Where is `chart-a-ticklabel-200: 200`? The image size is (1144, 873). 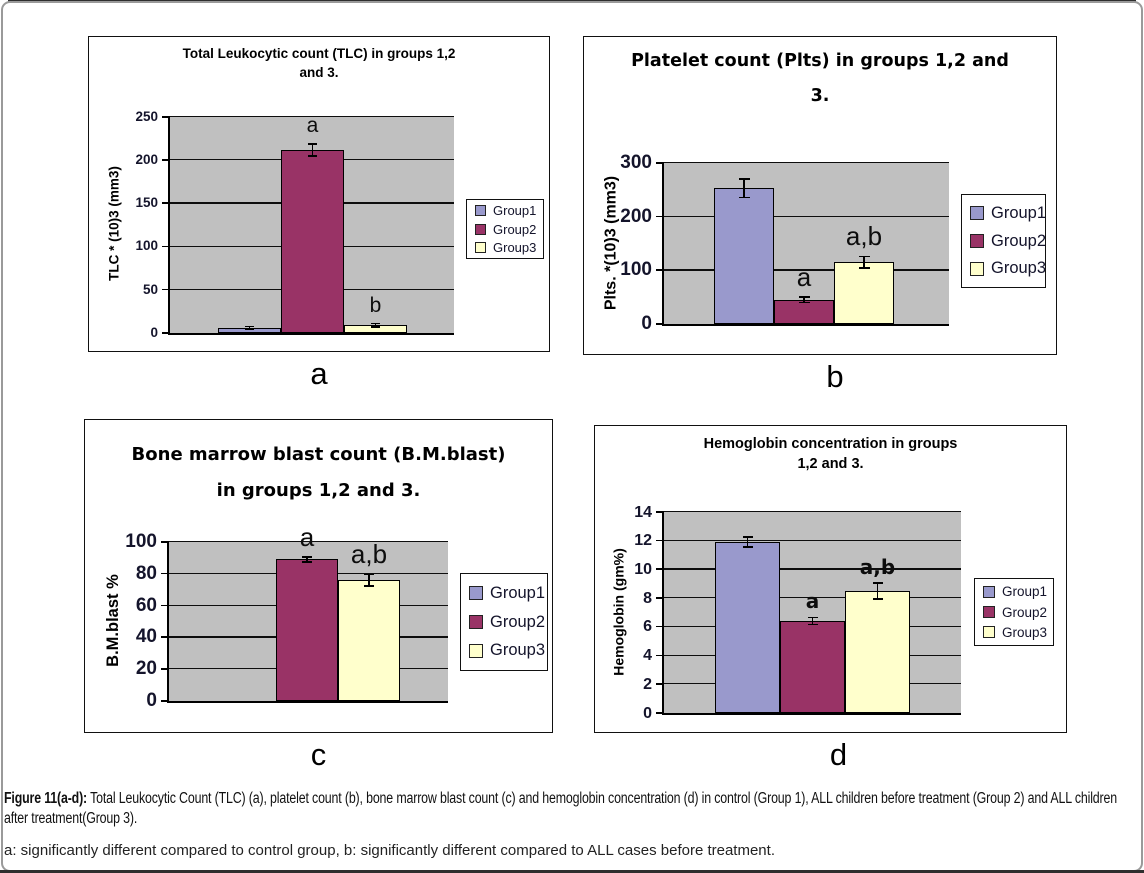
chart-a-ticklabel-200: 200 is located at coordinates (146, 159).